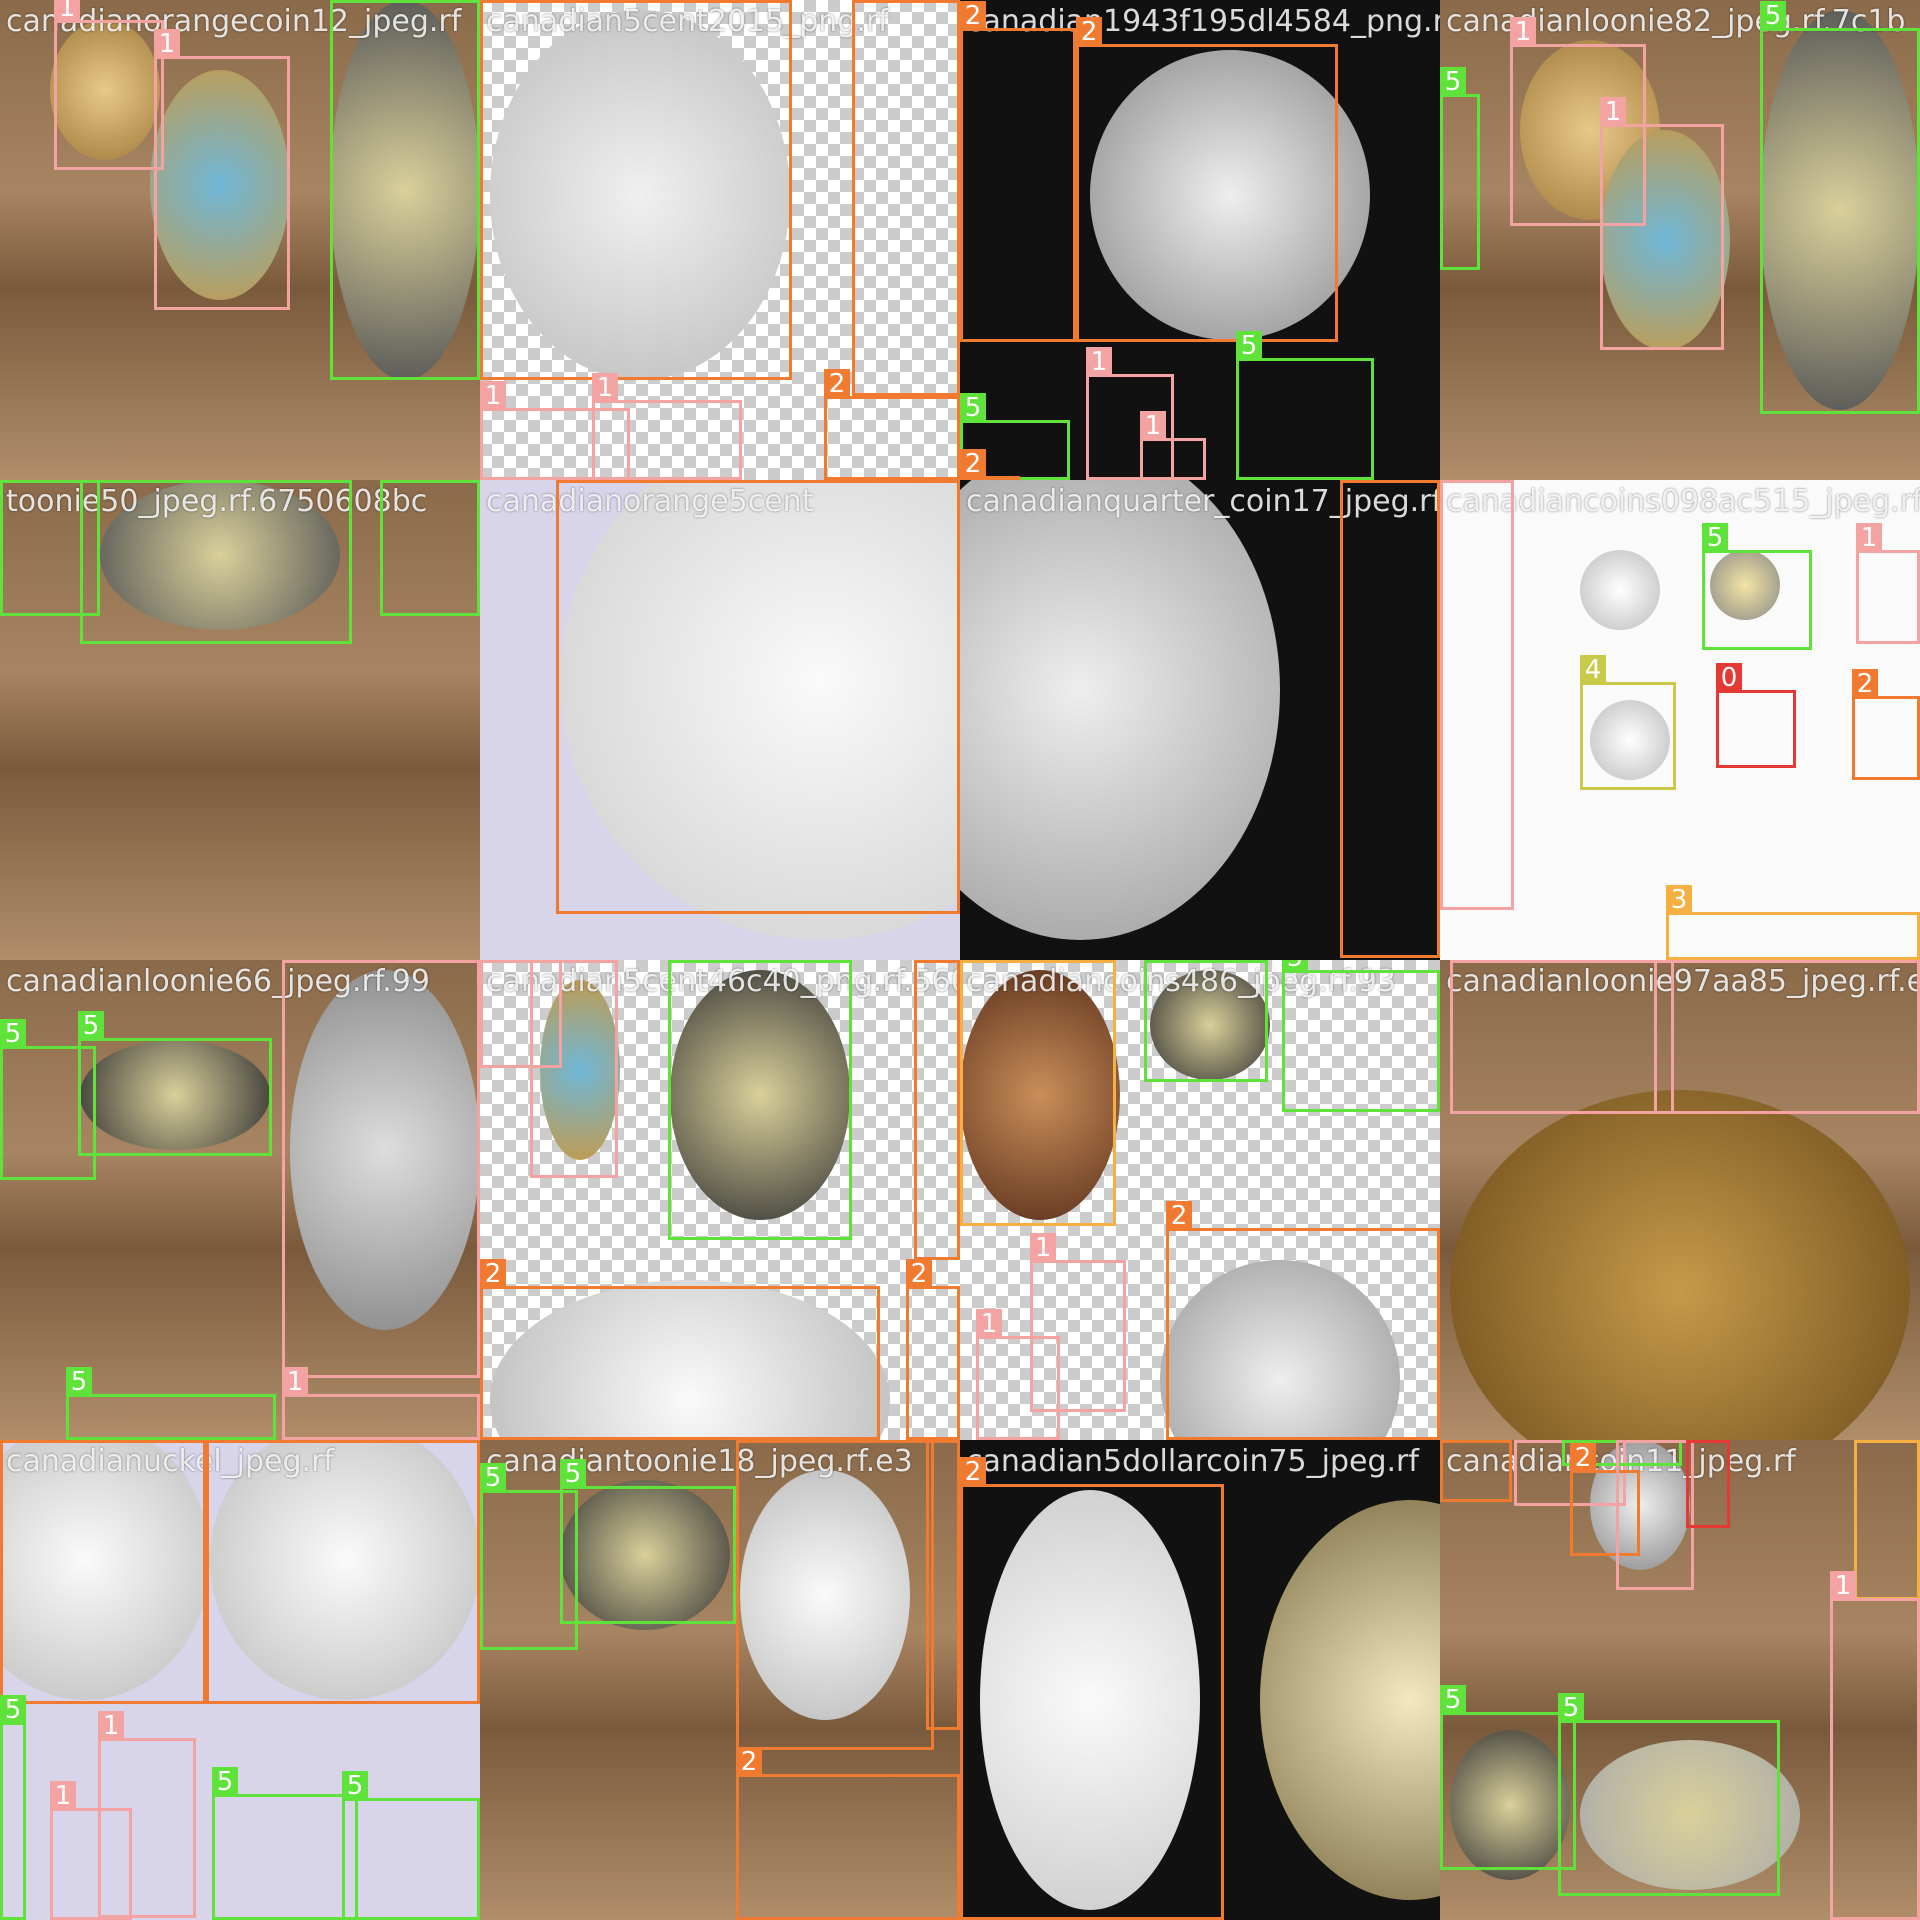  Describe the element at coordinates (170, 1461) in the screenshot. I see `tile-title: canadianuckel_jpeg.rf` at that location.